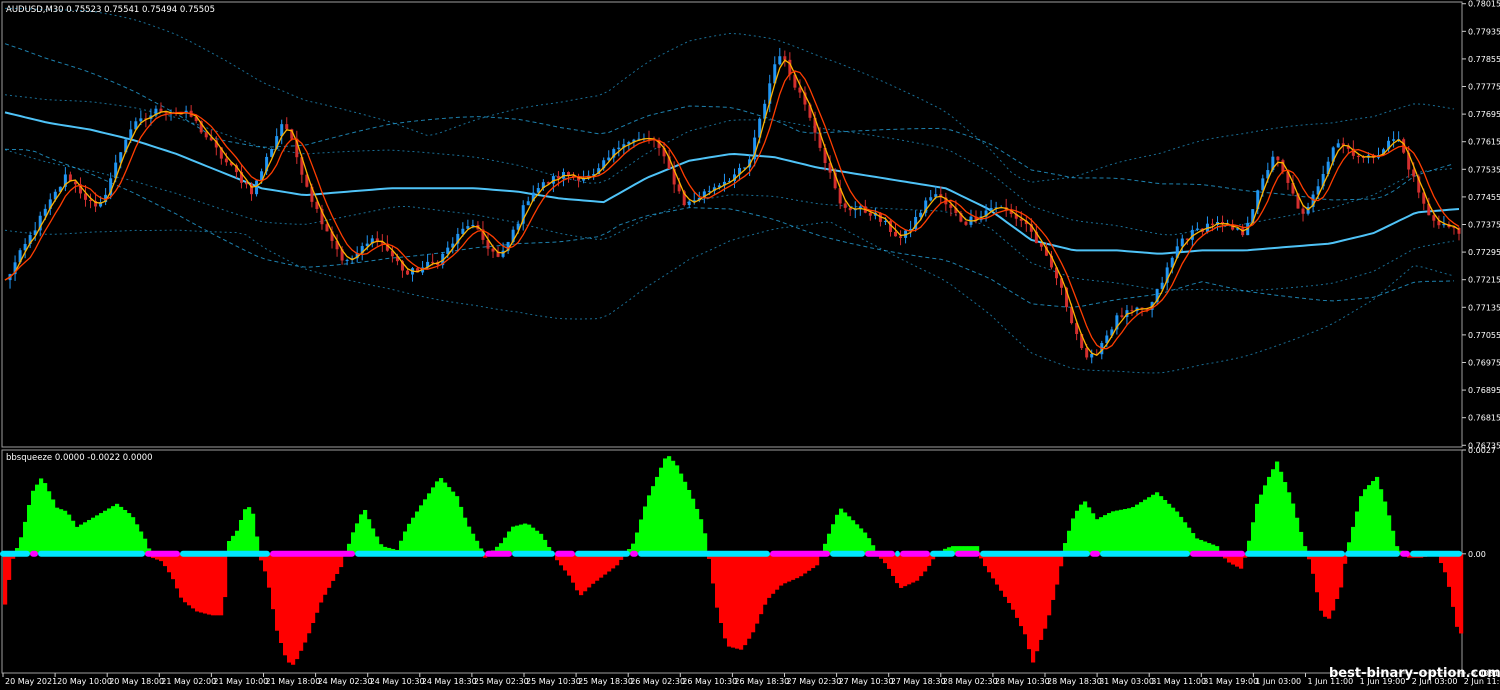 The height and width of the screenshot is (690, 1500). I want to click on price-tick-label: 0.76735, so click(1484, 445).